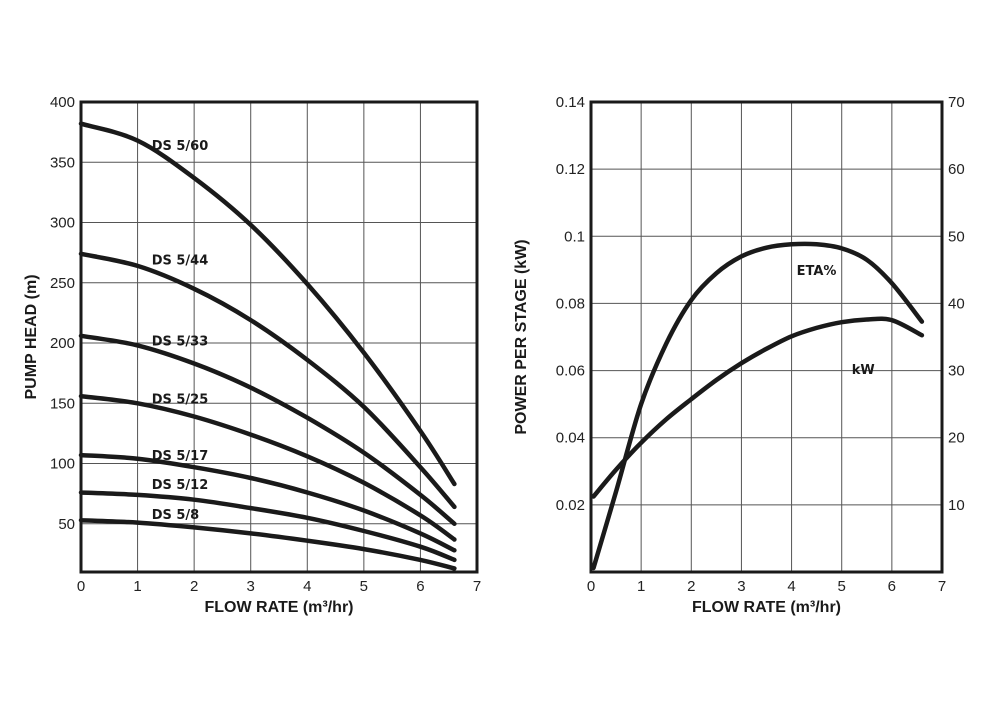 The height and width of the screenshot is (712, 1000). I want to click on series-label: DS 5/17, so click(180, 456).